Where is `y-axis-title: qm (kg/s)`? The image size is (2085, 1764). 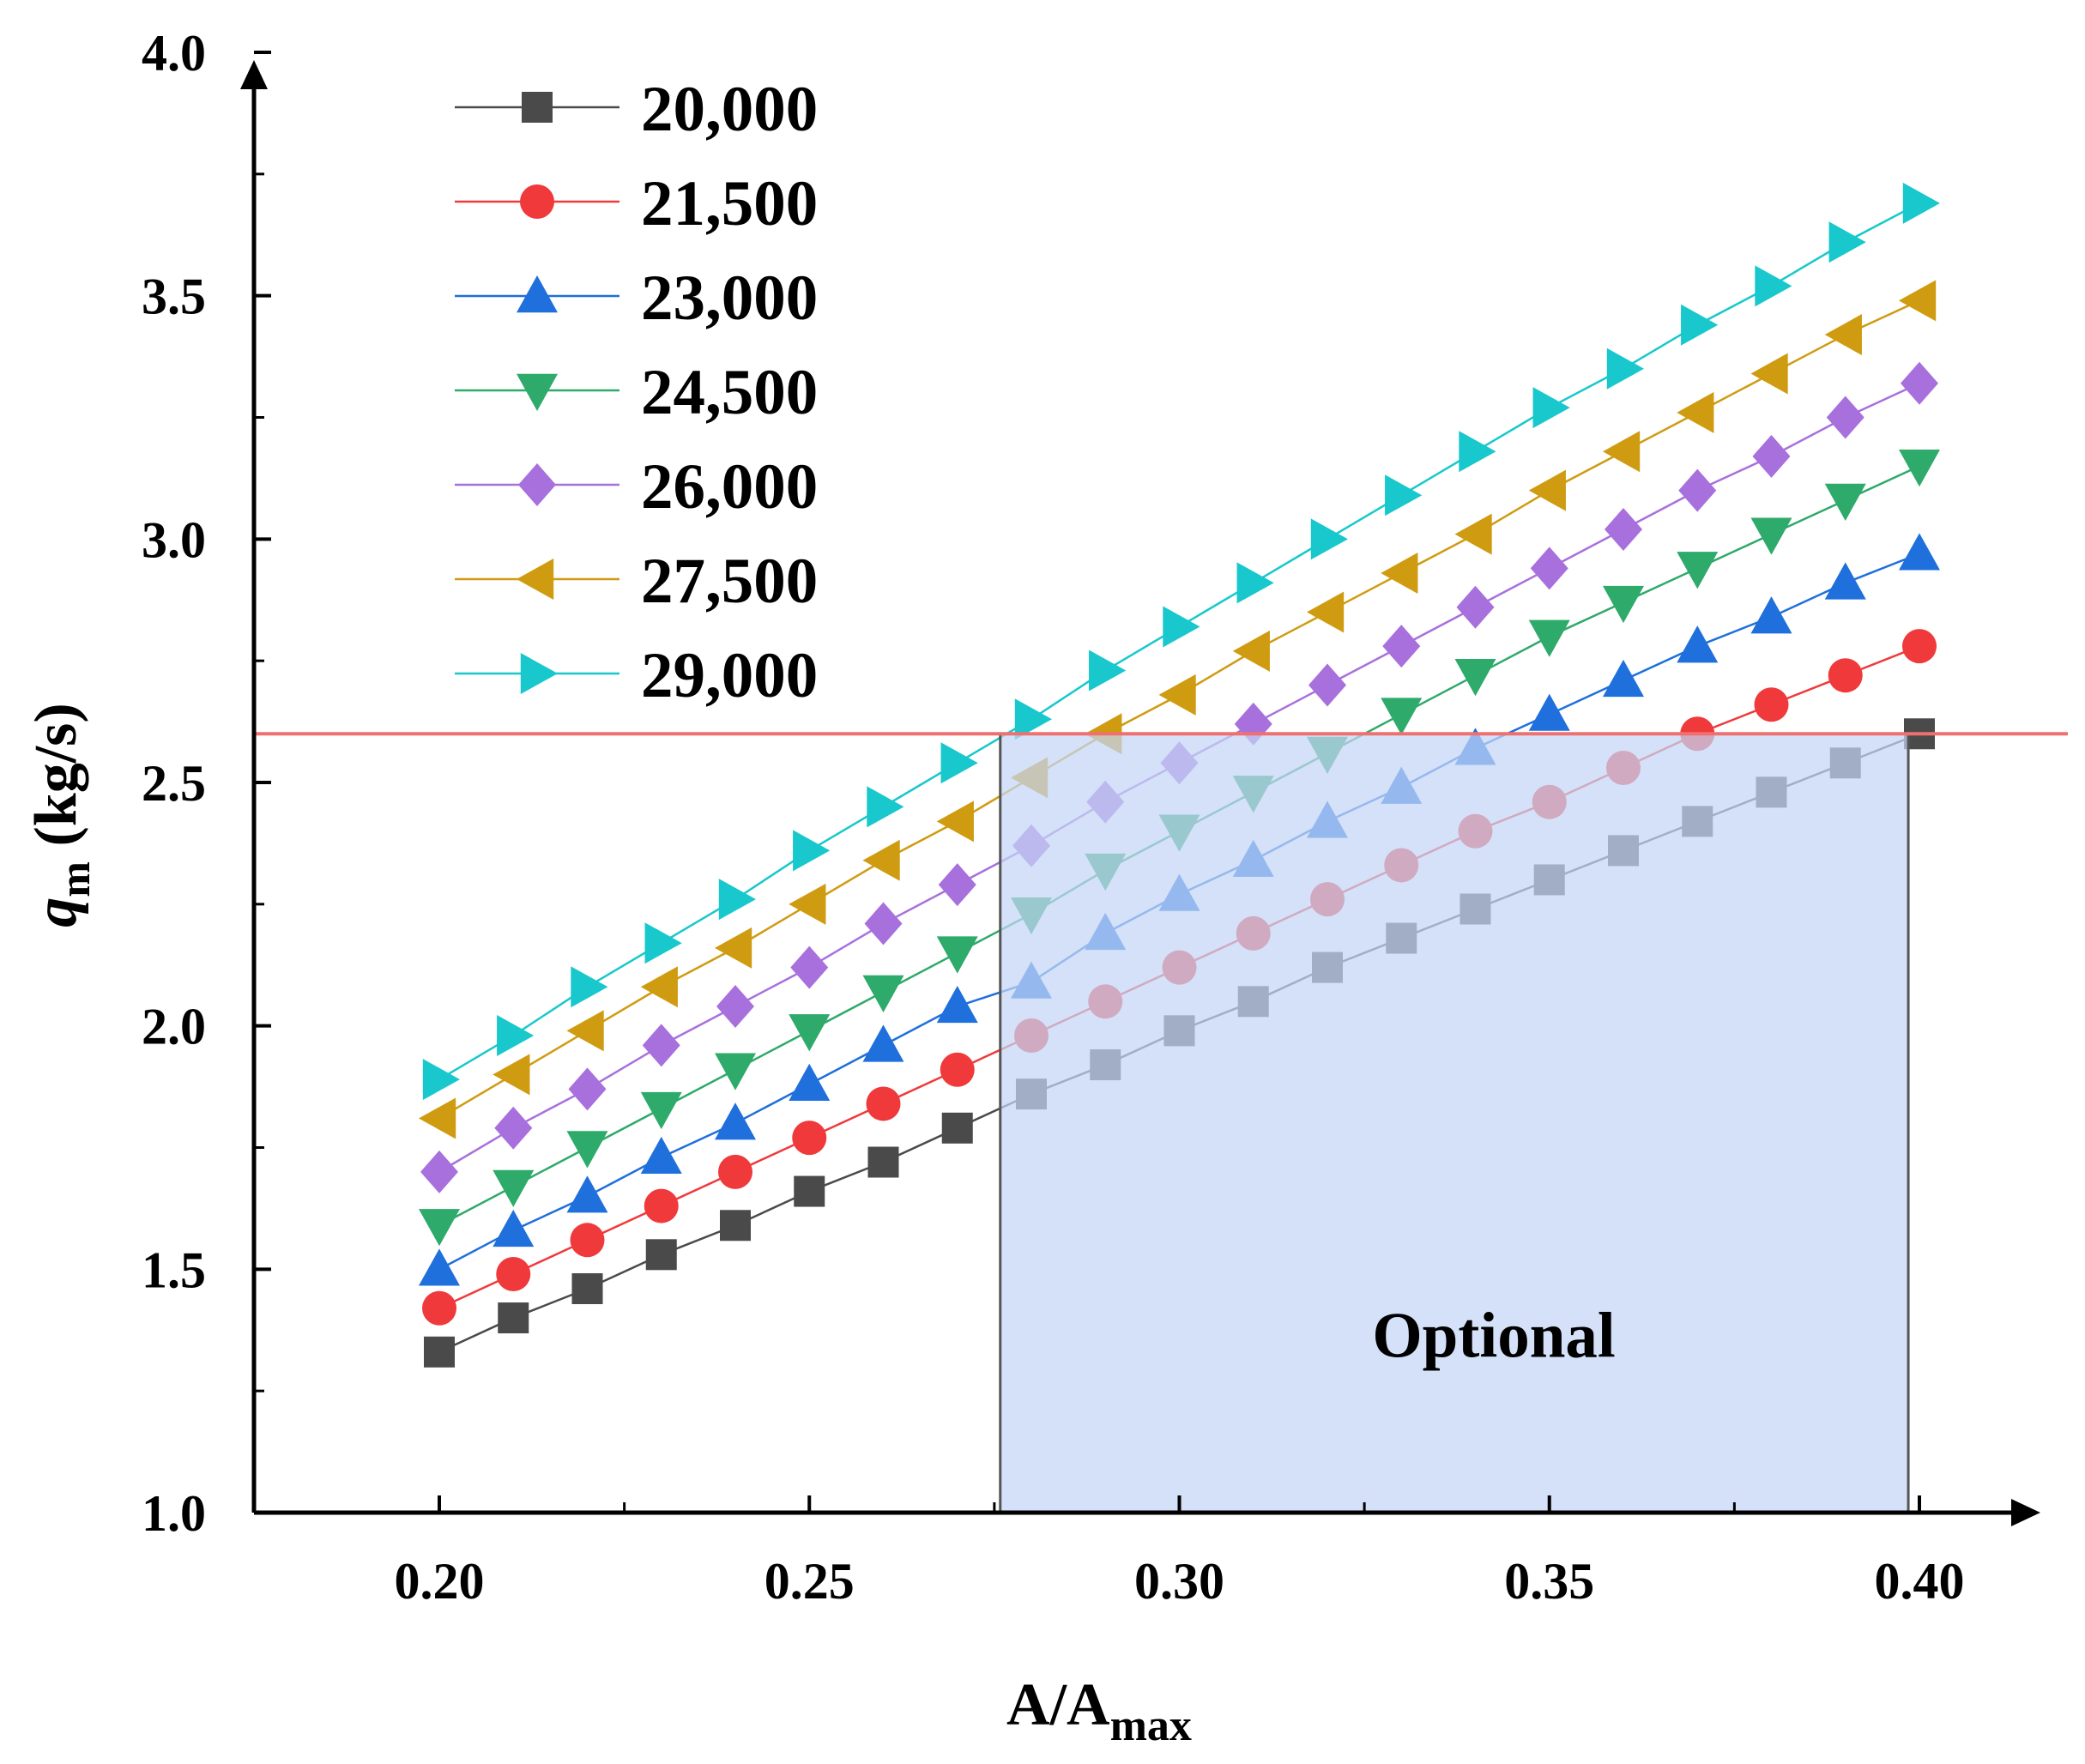 y-axis-title: qm (kg/s) is located at coordinates (61, 815).